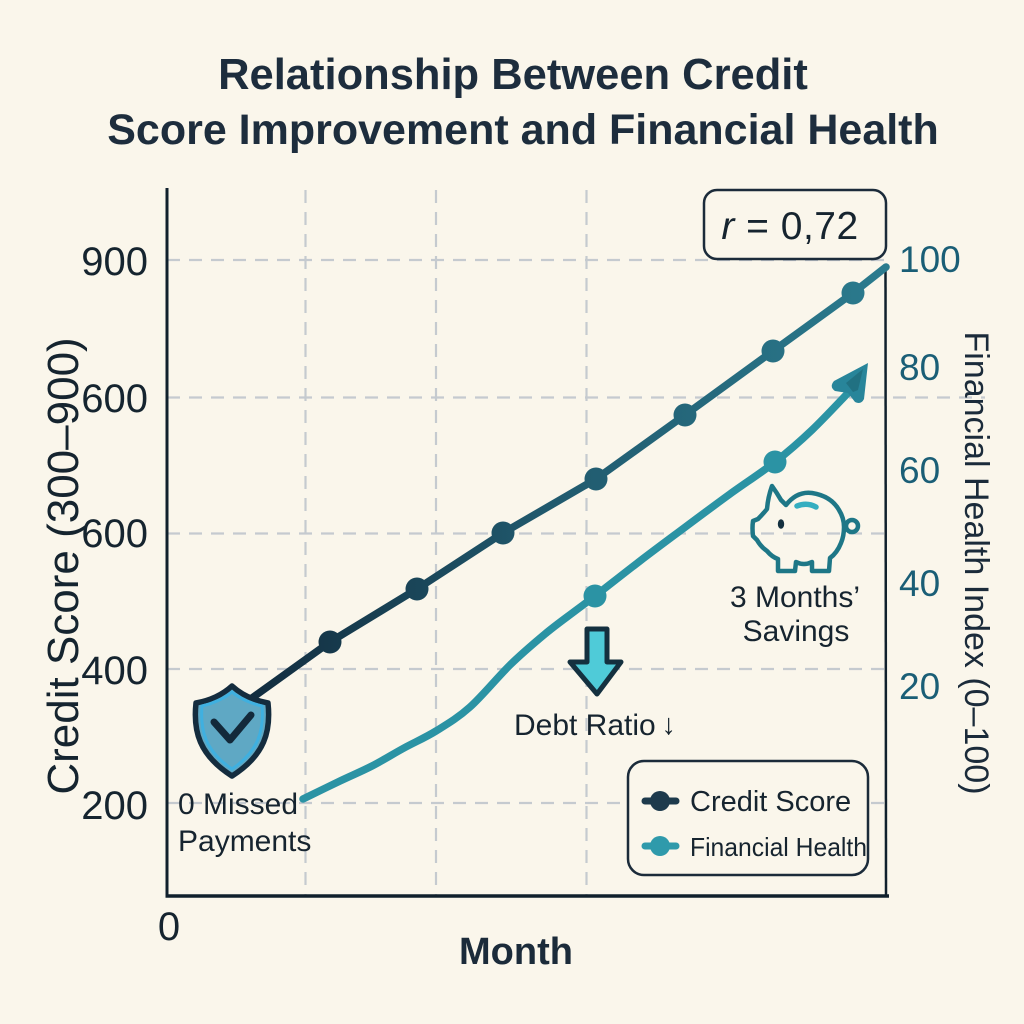  What do you see at coordinates (513, 75) in the screenshot?
I see `svg-text: Relationship Between Credit` at bounding box center [513, 75].